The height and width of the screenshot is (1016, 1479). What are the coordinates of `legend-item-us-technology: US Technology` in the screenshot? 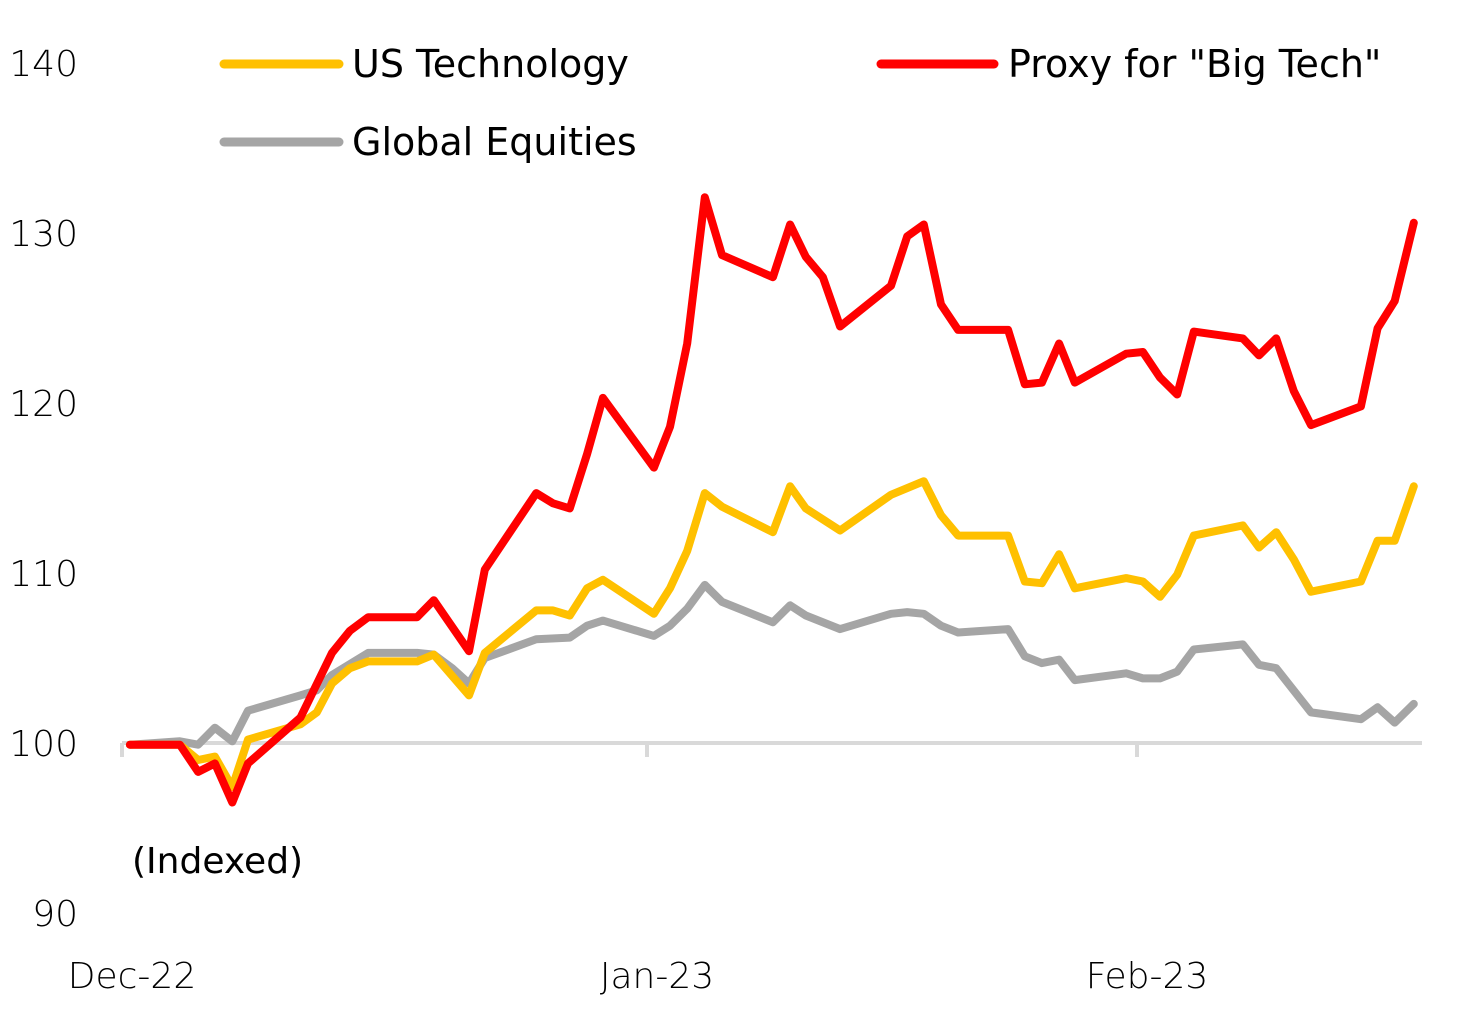 It's located at (424, 64).